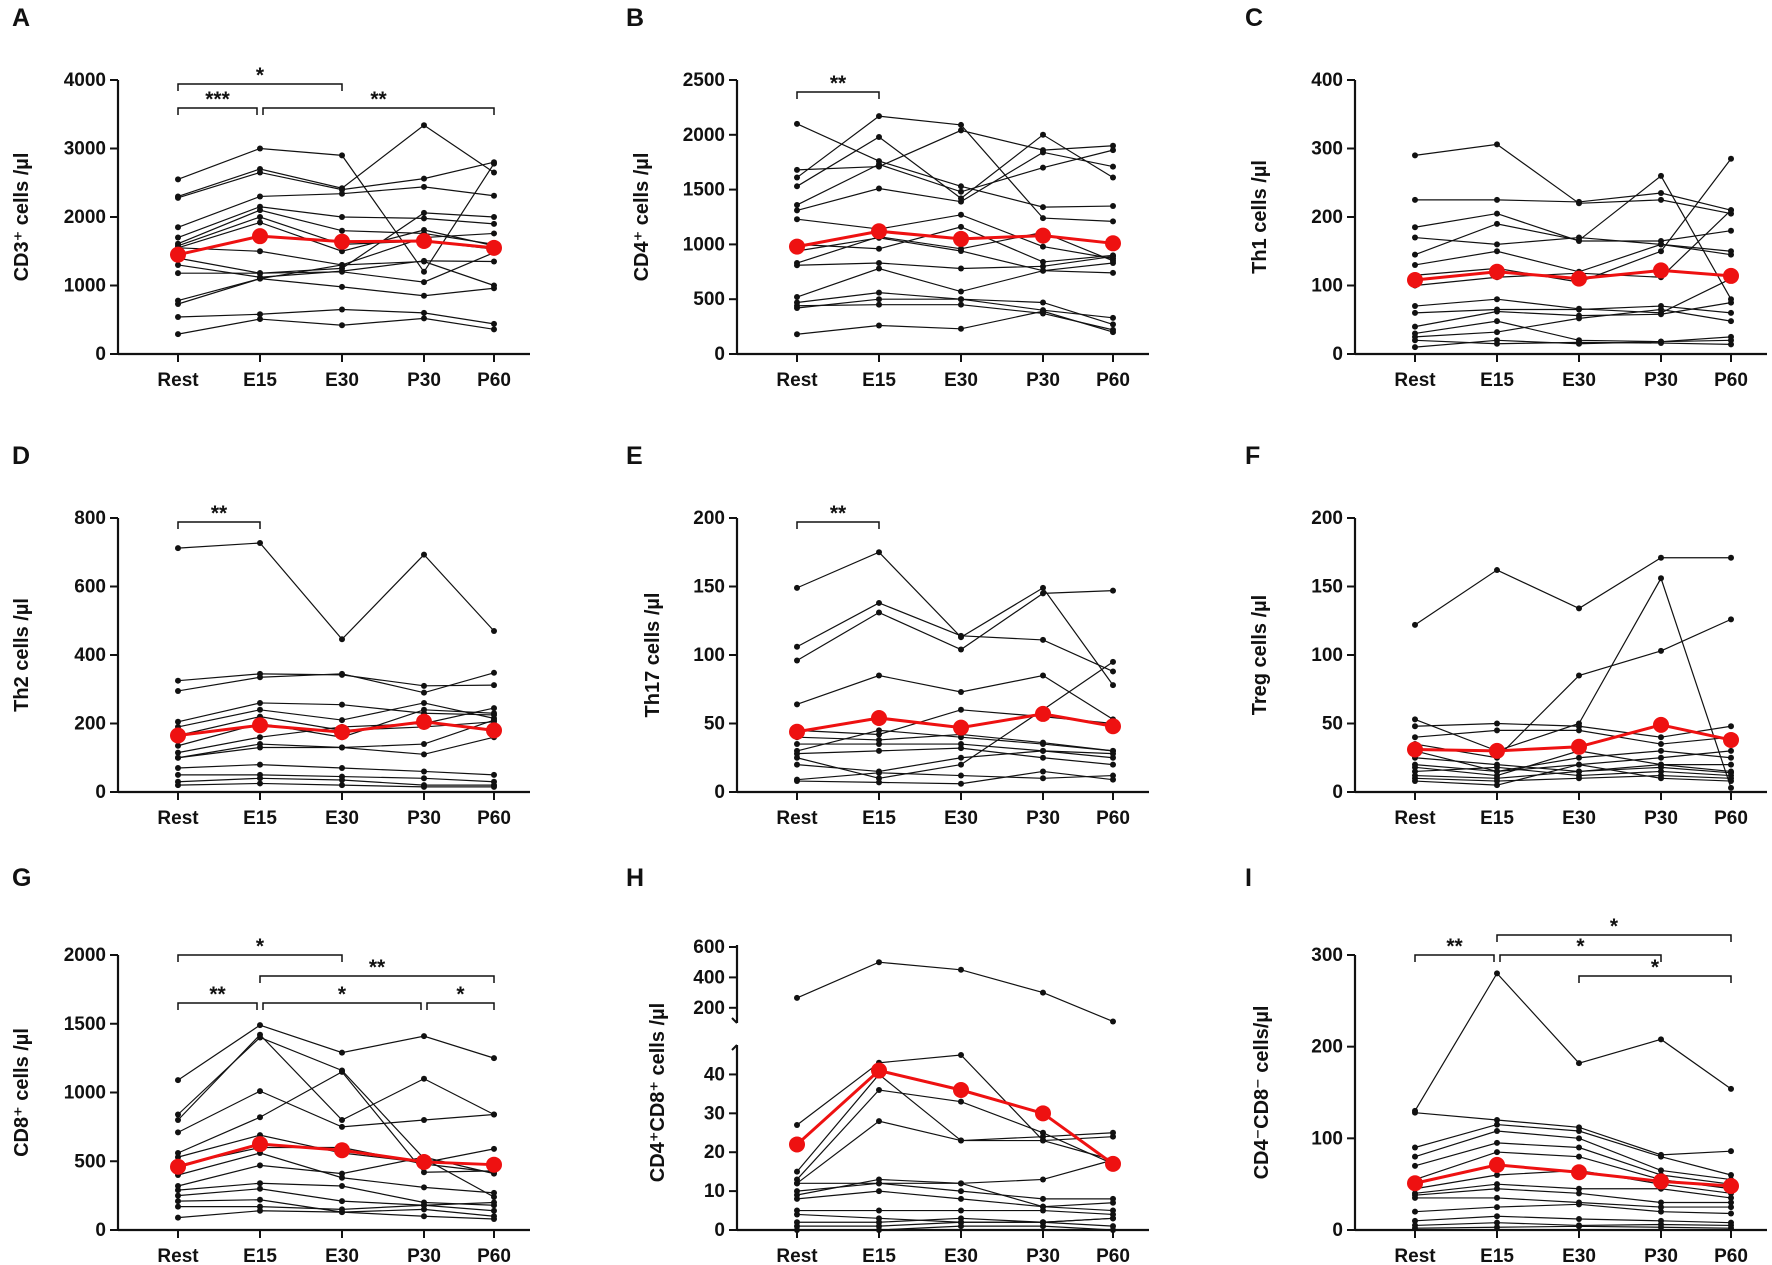  Describe the element at coordinates (709, 587) in the screenshot. I see `y-tick-label: 150` at that location.